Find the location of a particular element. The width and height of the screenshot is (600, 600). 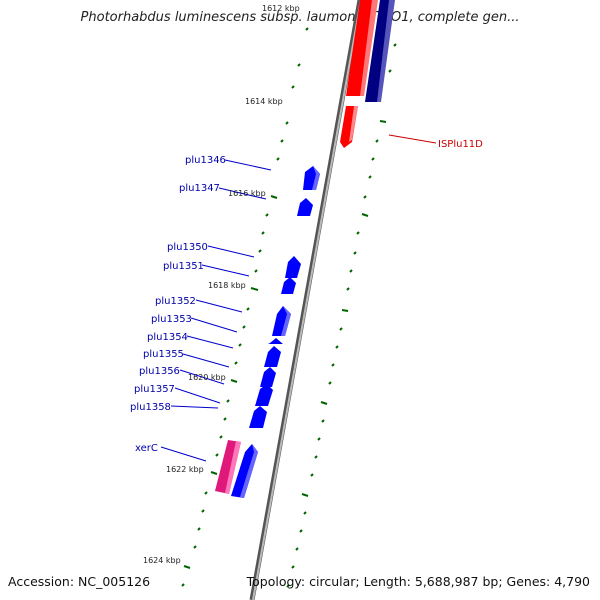

gene-label-plu1354: plu1354 is located at coordinates (167, 337).